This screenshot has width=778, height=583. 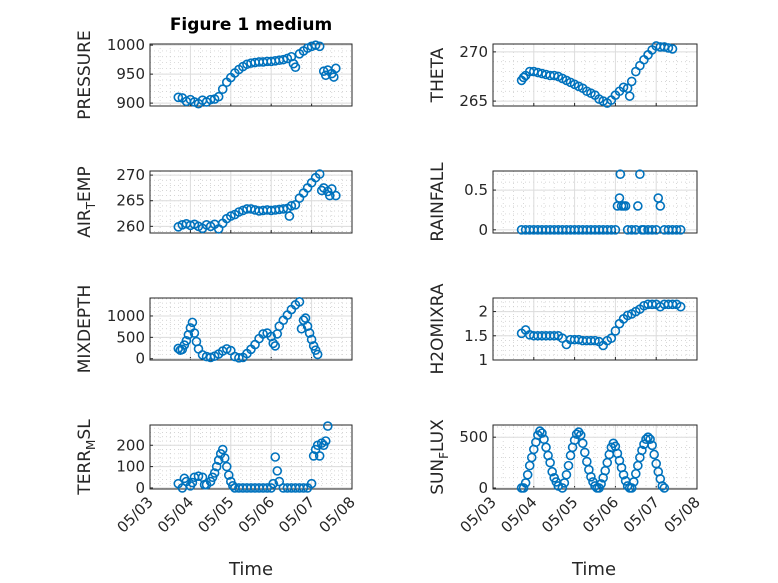 What do you see at coordinates (473, 437) in the screenshot?
I see `y-tick-label: 500` at bounding box center [473, 437].